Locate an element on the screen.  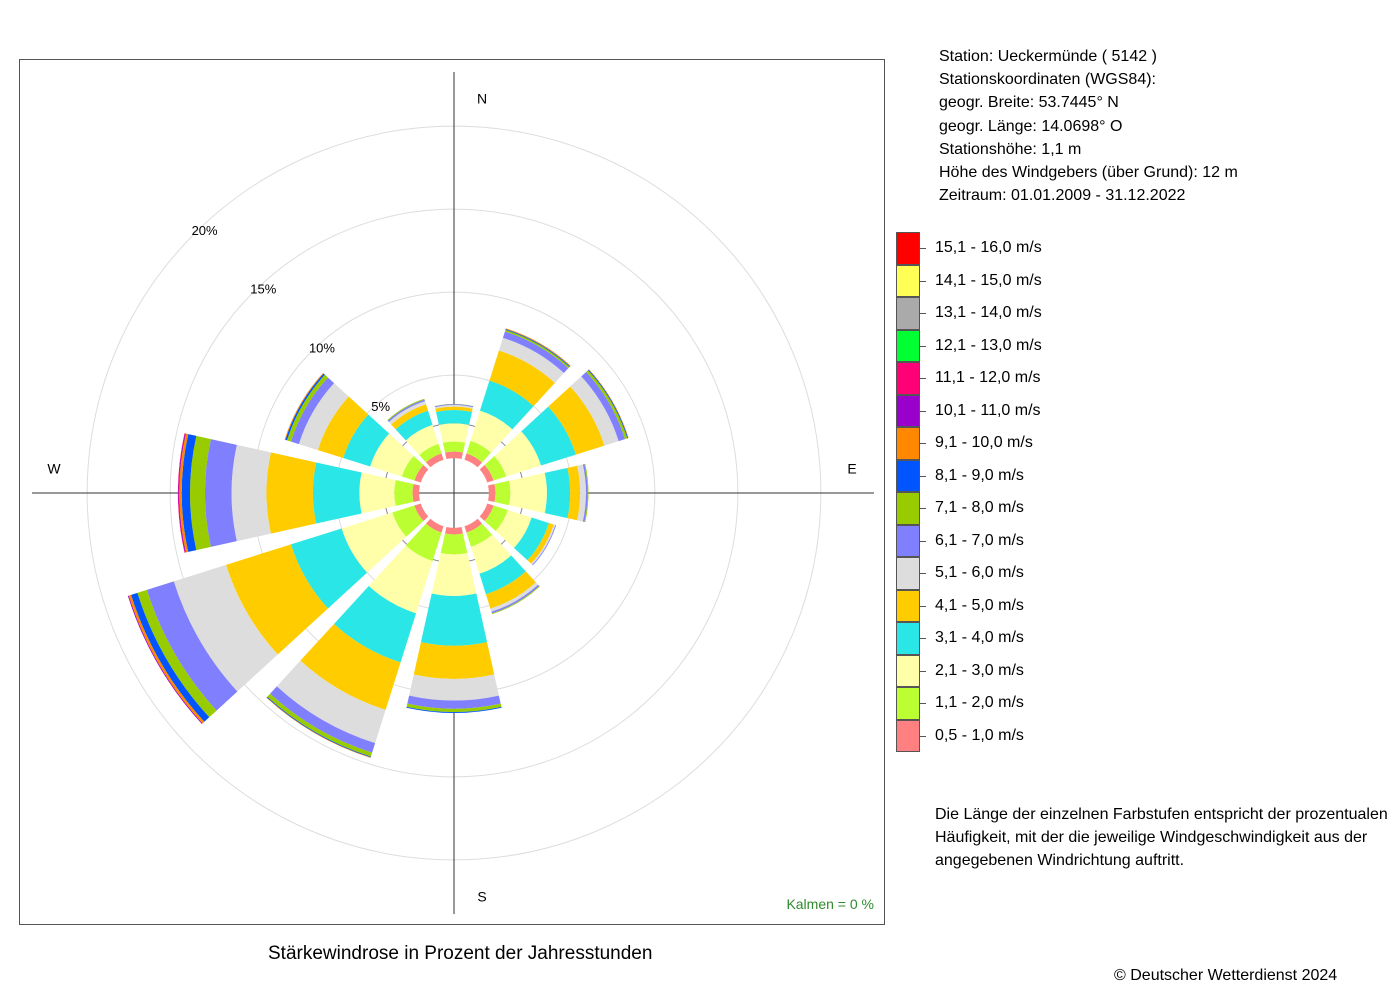
legend-label: 1,1 - 2,0 m/s is located at coordinates (979, 702).